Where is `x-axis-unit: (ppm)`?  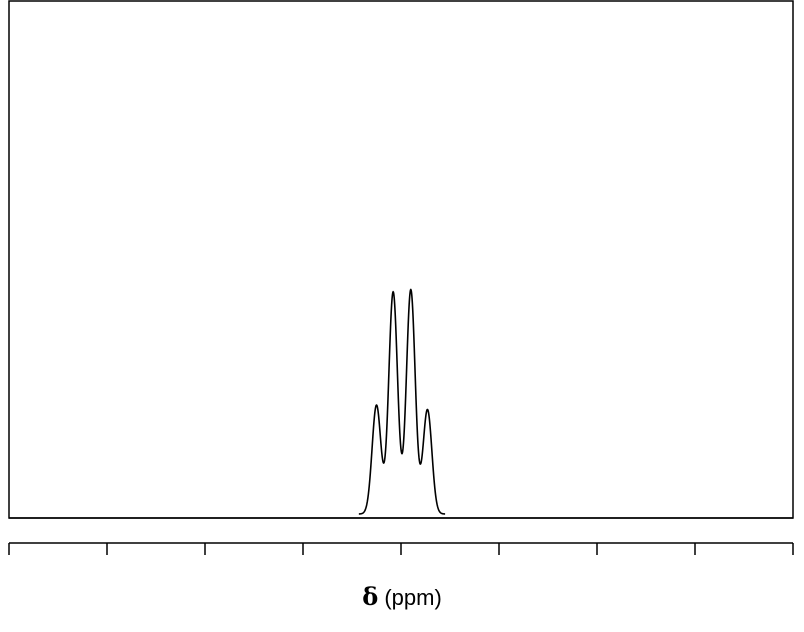 x-axis-unit: (ppm) is located at coordinates (413, 597).